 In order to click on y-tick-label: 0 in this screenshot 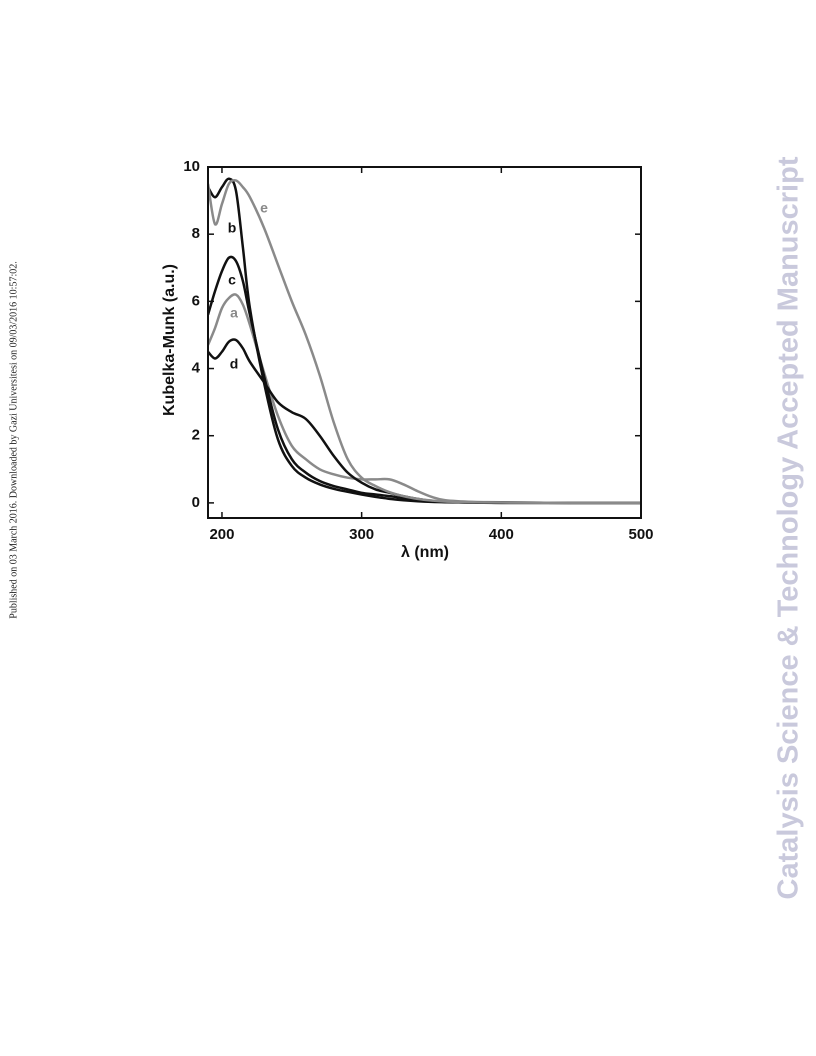, I will do `click(196, 502)`.